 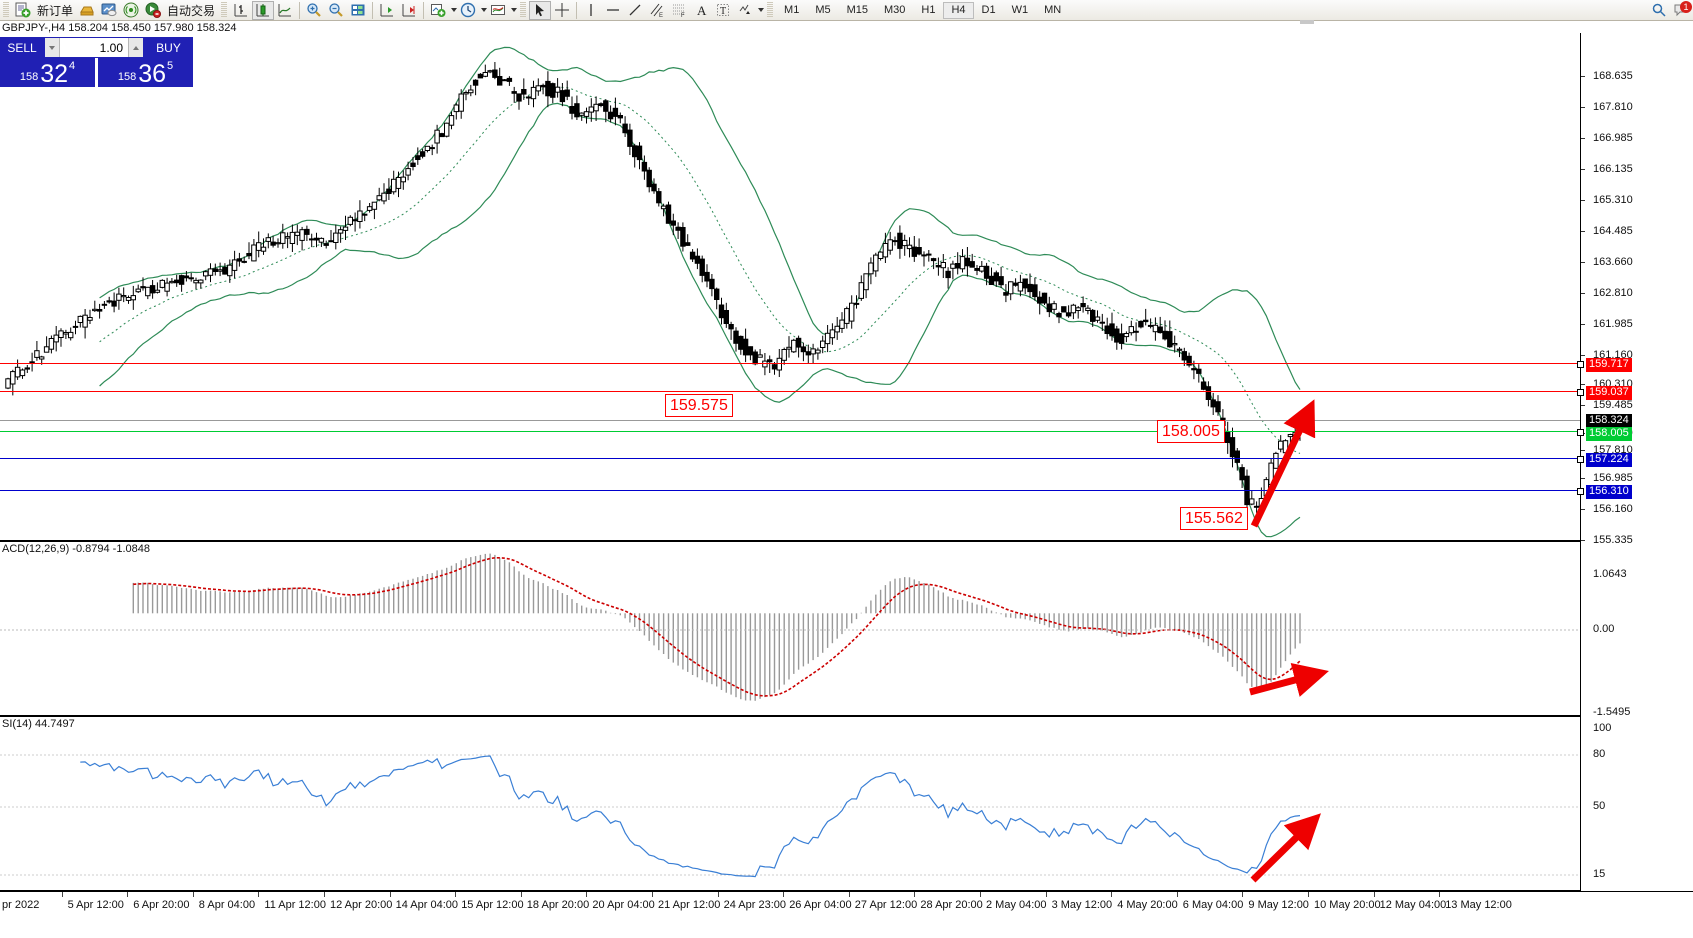 I want to click on timeframe-mn: MN, so click(x=1053, y=10).